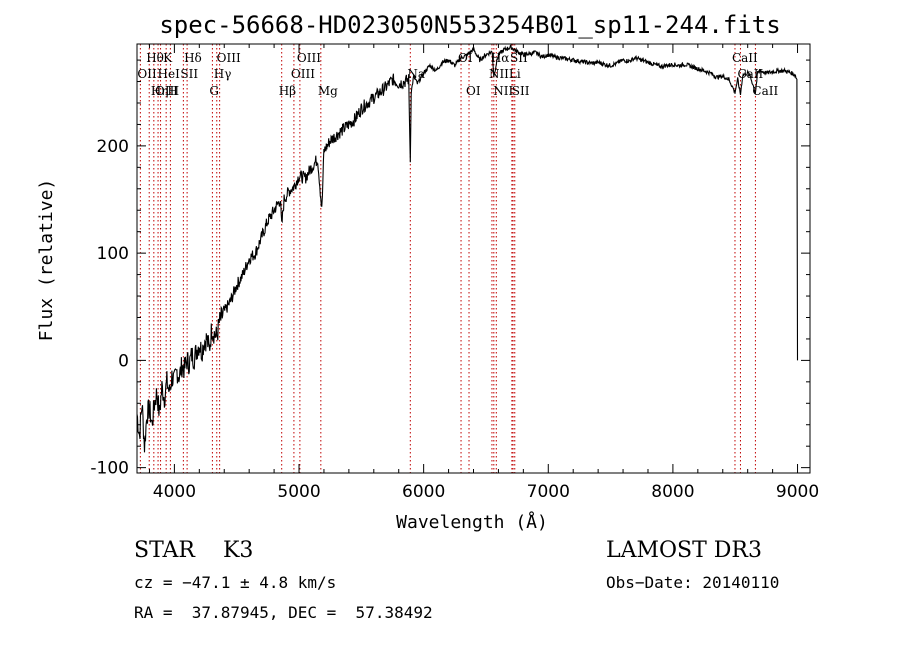 The height and width of the screenshot is (649, 900). I want to click on line-label: H, so click(172, 91).